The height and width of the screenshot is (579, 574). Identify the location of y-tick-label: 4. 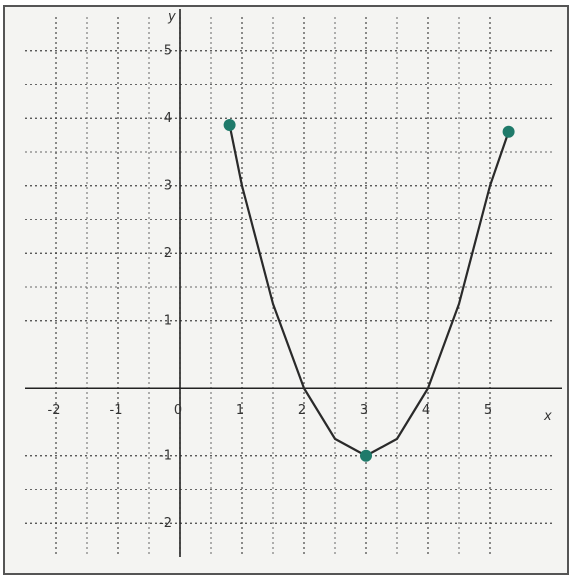
(168, 118).